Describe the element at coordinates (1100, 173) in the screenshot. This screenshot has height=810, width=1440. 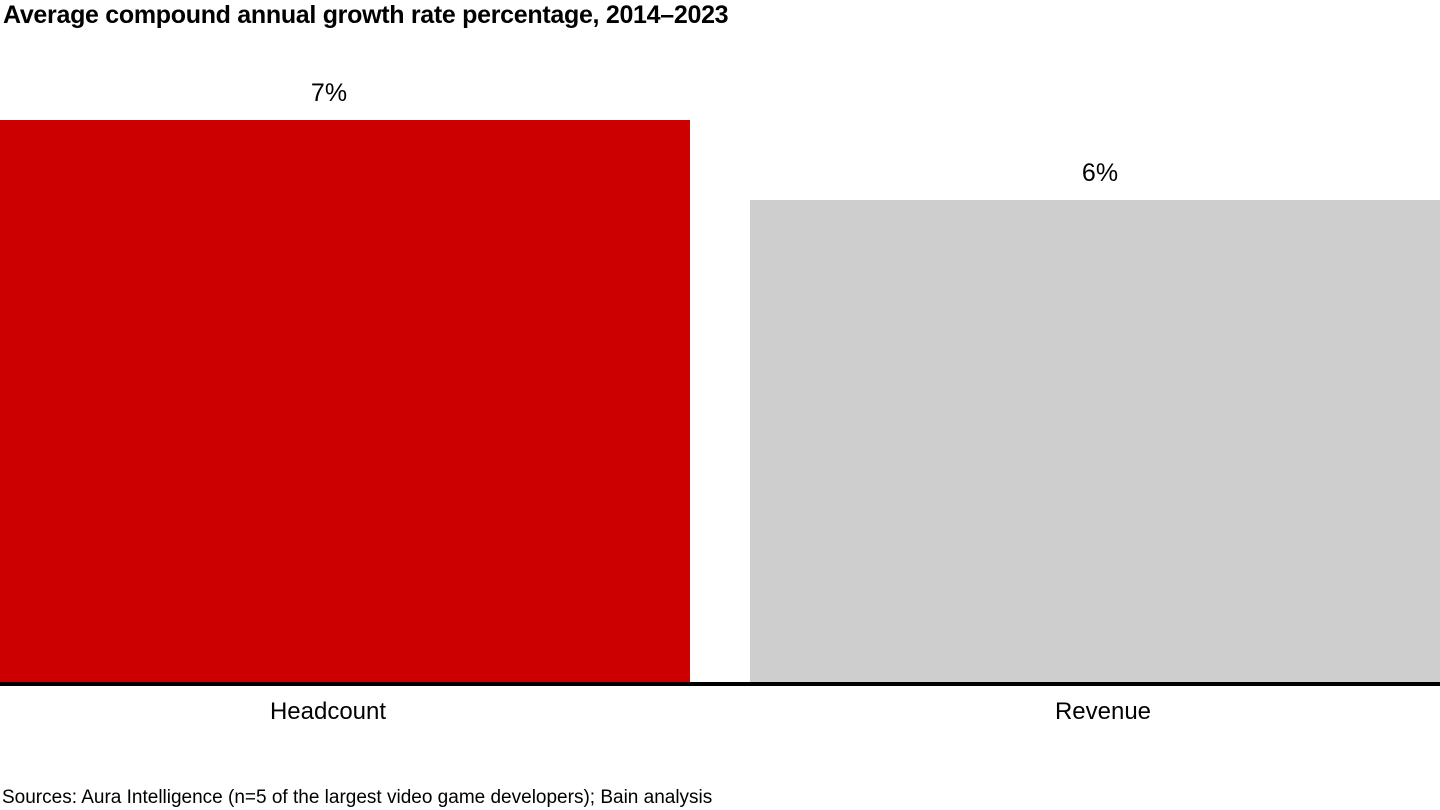
I see `value-label-revenue: 6%` at that location.